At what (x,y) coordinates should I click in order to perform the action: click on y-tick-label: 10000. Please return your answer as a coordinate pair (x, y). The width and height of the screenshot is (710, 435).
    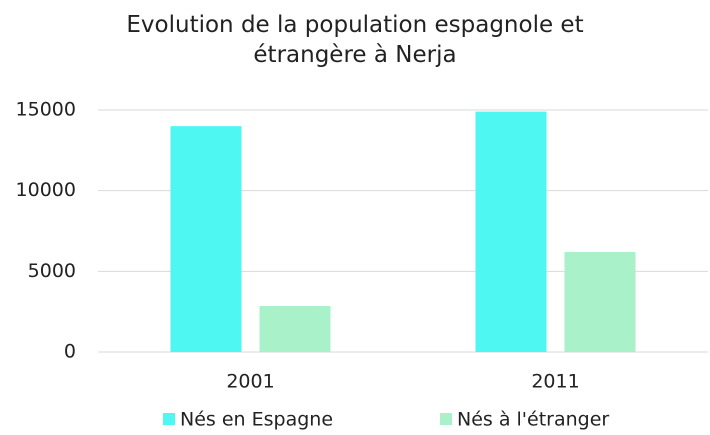
    Looking at the image, I should click on (46, 190).